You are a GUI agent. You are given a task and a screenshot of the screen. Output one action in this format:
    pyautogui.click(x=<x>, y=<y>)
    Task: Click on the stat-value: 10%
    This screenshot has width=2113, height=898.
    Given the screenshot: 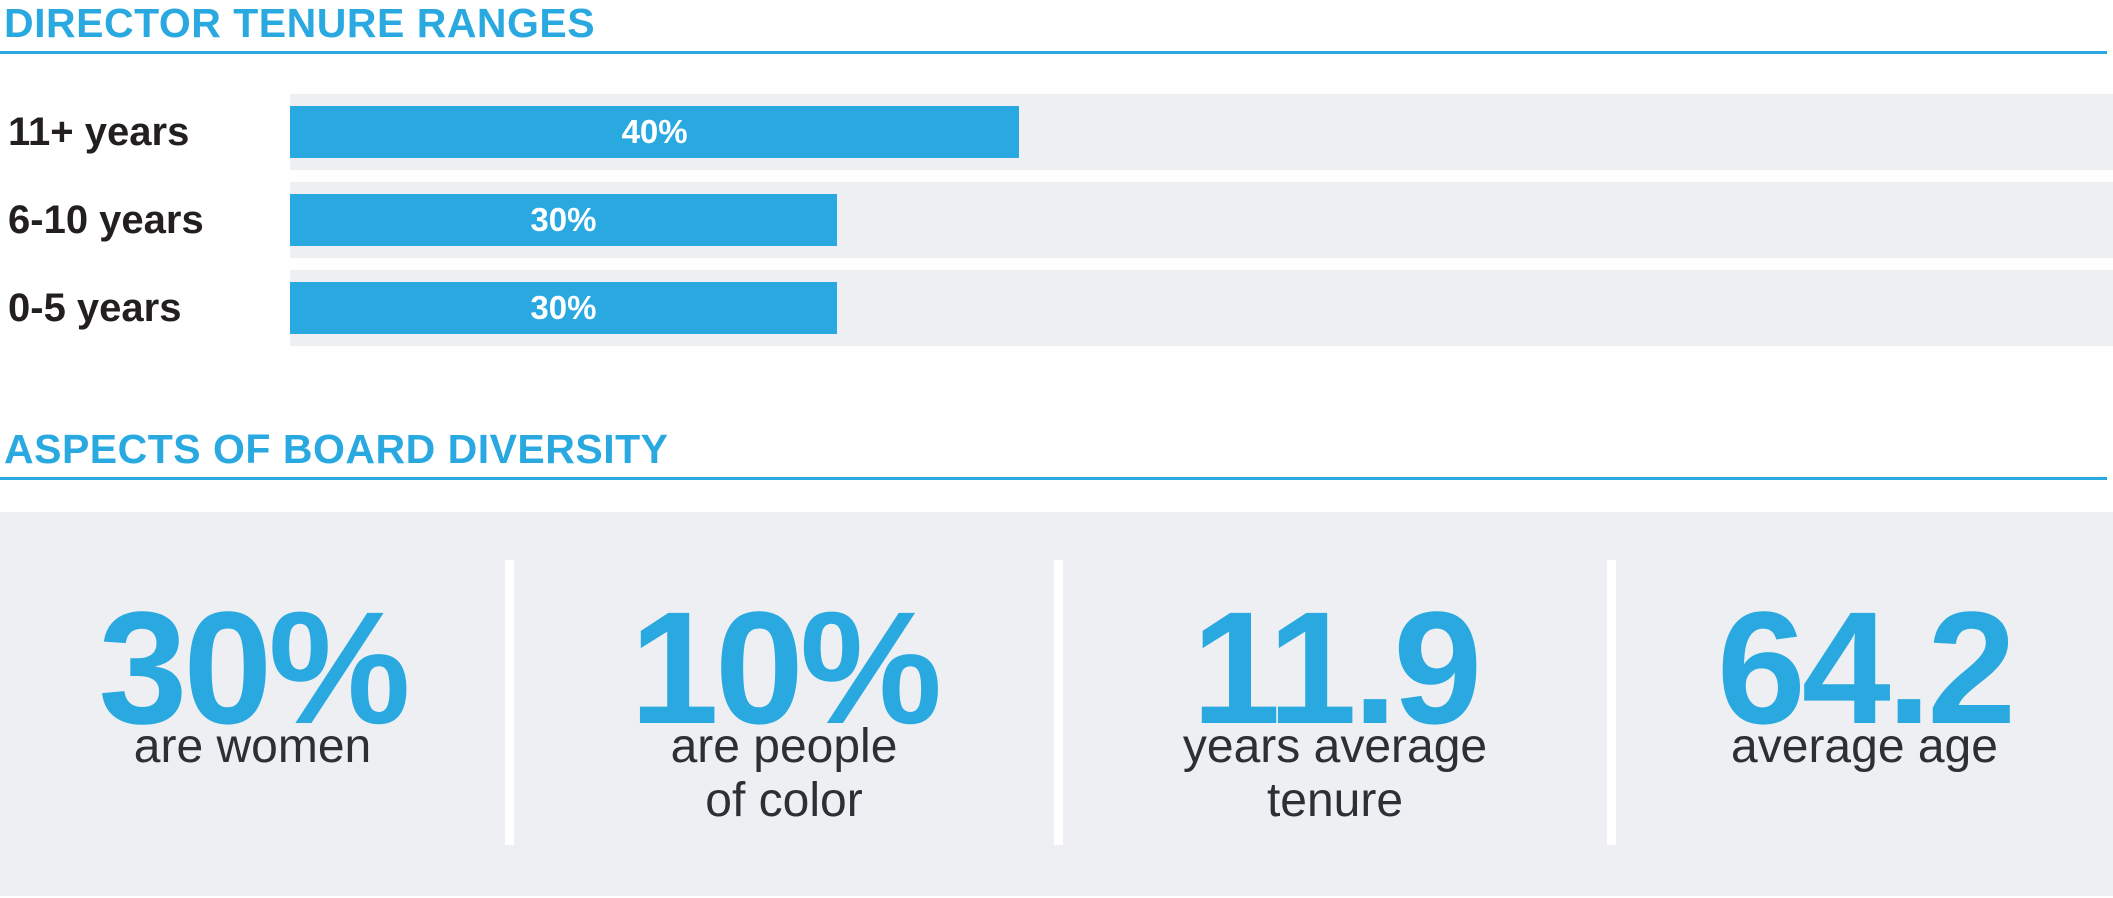 What is the action you would take?
    pyautogui.click(x=785, y=667)
    